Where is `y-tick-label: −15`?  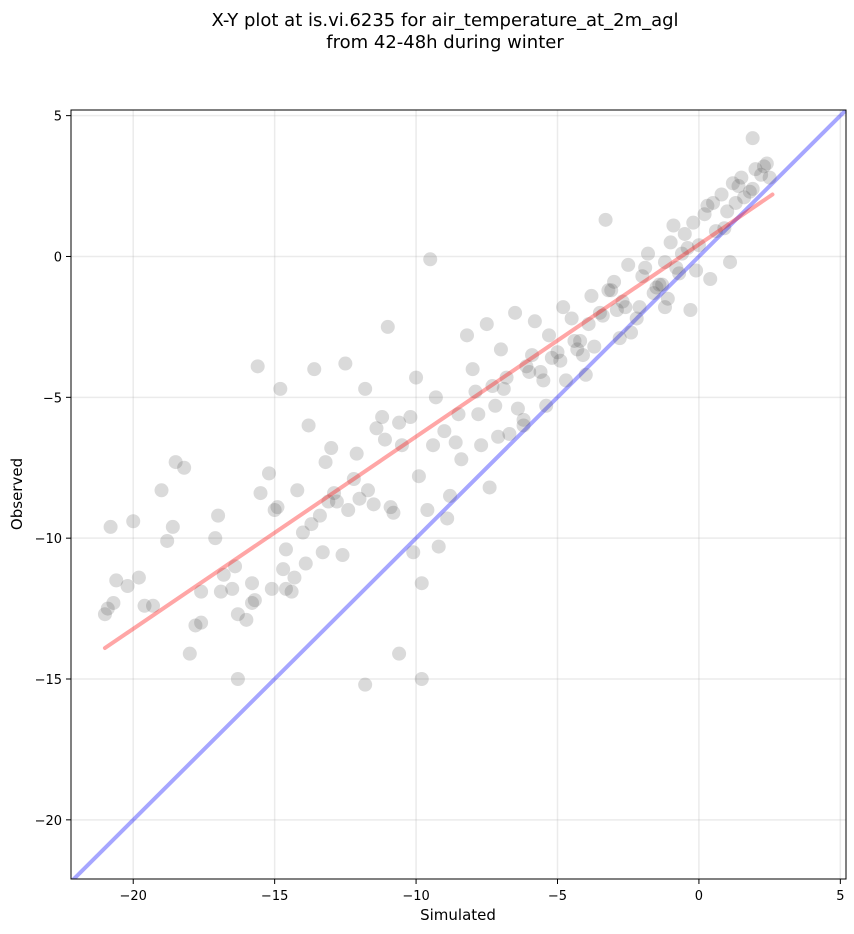 y-tick-label: −15 is located at coordinates (48, 680).